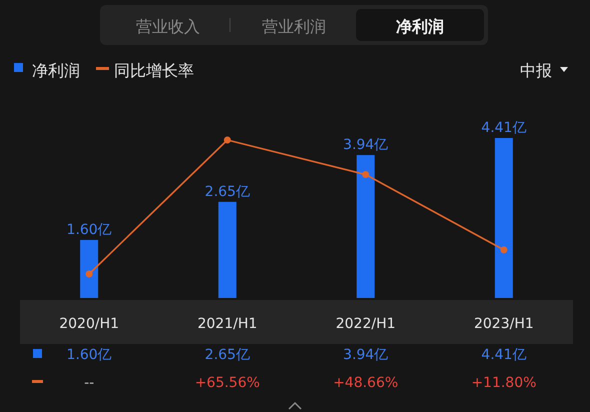  Describe the element at coordinates (503, 355) in the screenshot. I see `data-label: 4.41亿` at that location.